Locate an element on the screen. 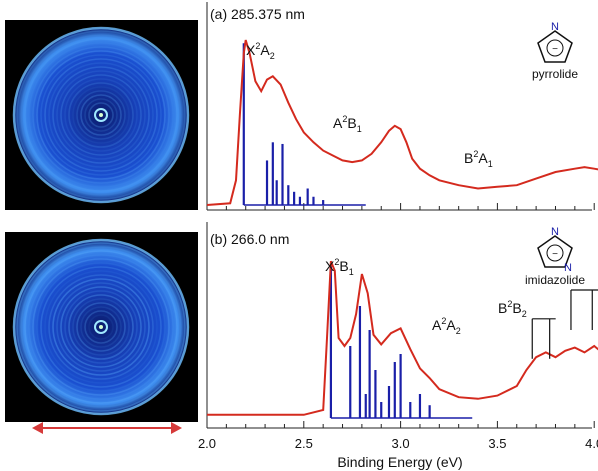  x-tick-labels: 2.02.53.03.54.04.5 is located at coordinates (398, 443).